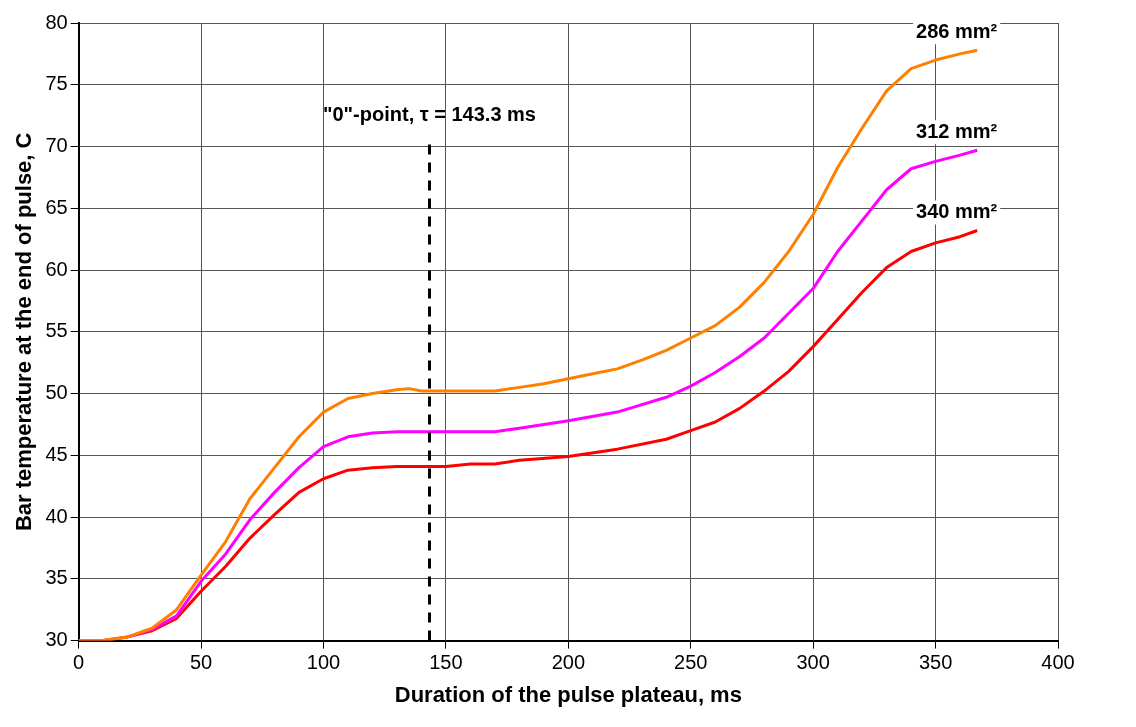  I want to click on y-tick-label: 50, so click(56, 392).